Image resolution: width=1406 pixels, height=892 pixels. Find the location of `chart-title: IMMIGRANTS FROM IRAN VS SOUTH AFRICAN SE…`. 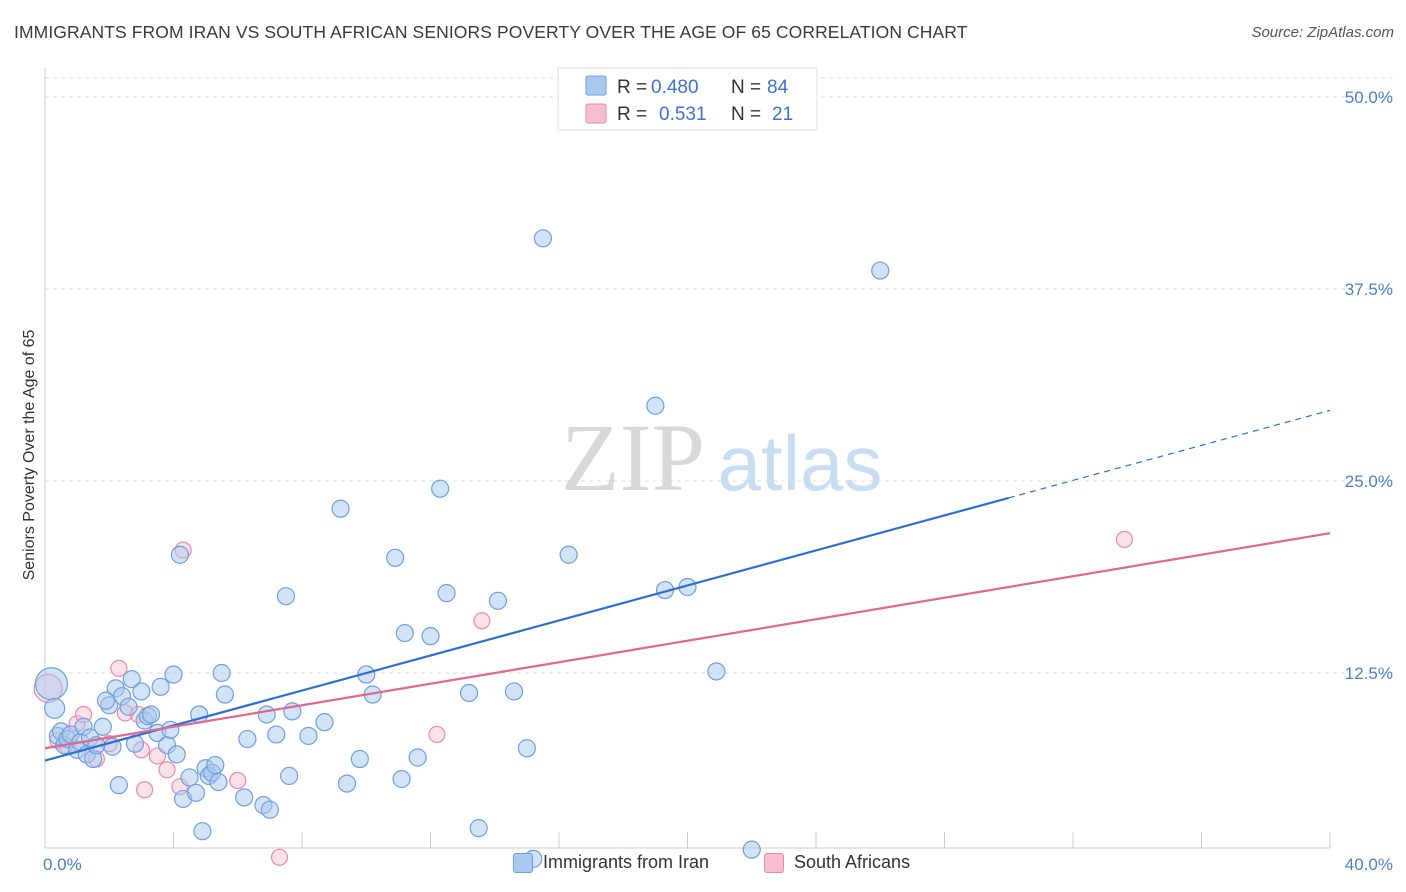

chart-title: IMMIGRANTS FROM IRAN VS SOUTH AFRICAN SE… is located at coordinates (491, 32).